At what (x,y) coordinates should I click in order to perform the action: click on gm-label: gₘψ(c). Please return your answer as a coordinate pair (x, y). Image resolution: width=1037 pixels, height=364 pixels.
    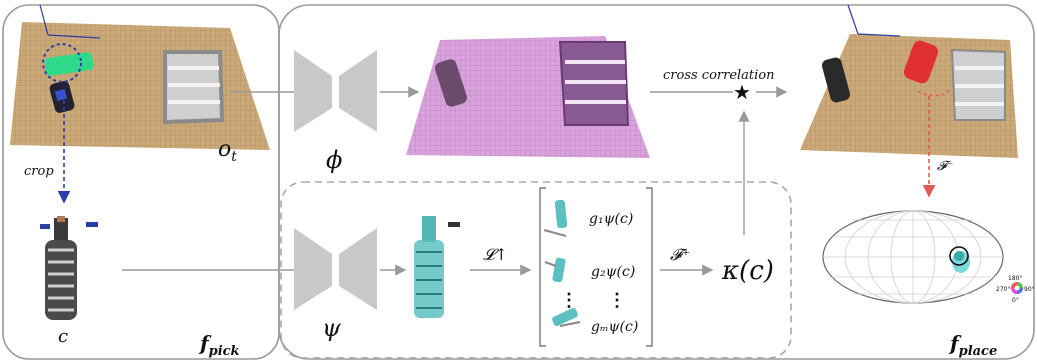
    Looking at the image, I should click on (614, 327).